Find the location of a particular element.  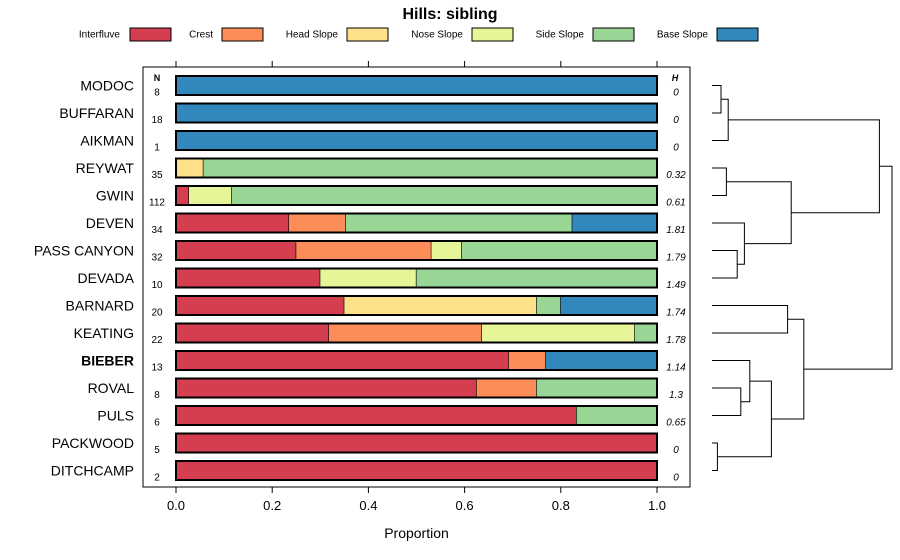

row-h-value: 1.81 is located at coordinates (675, 230).